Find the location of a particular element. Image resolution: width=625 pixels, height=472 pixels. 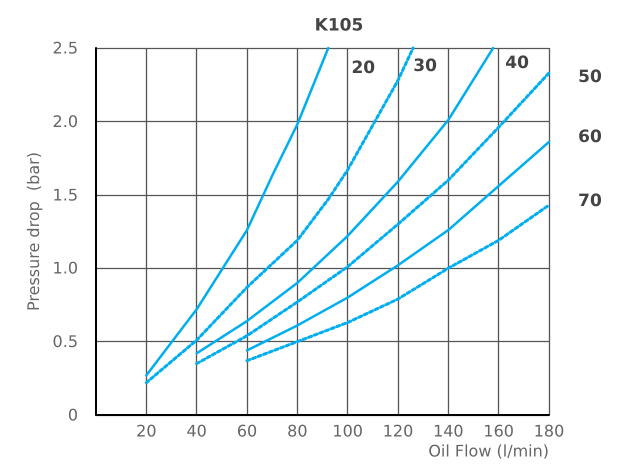

y-tick-label: 2.0 is located at coordinates (65, 121).